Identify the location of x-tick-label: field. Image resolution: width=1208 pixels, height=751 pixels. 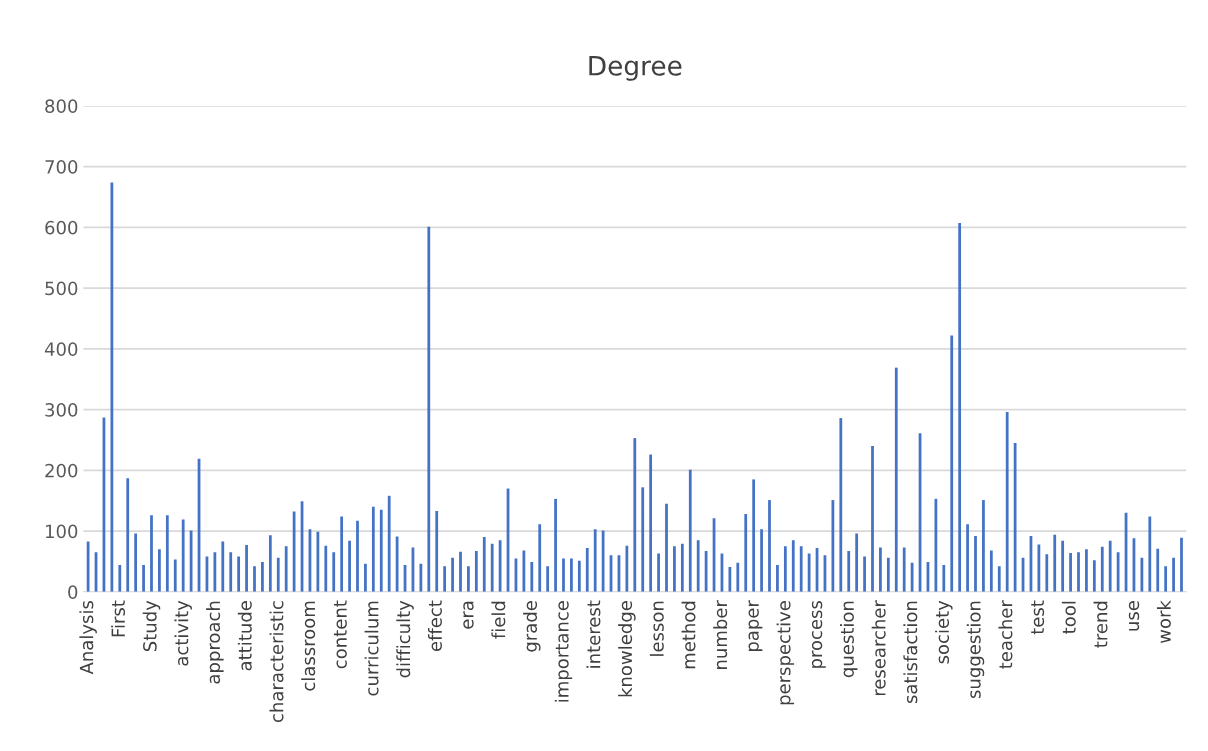
(498, 620).